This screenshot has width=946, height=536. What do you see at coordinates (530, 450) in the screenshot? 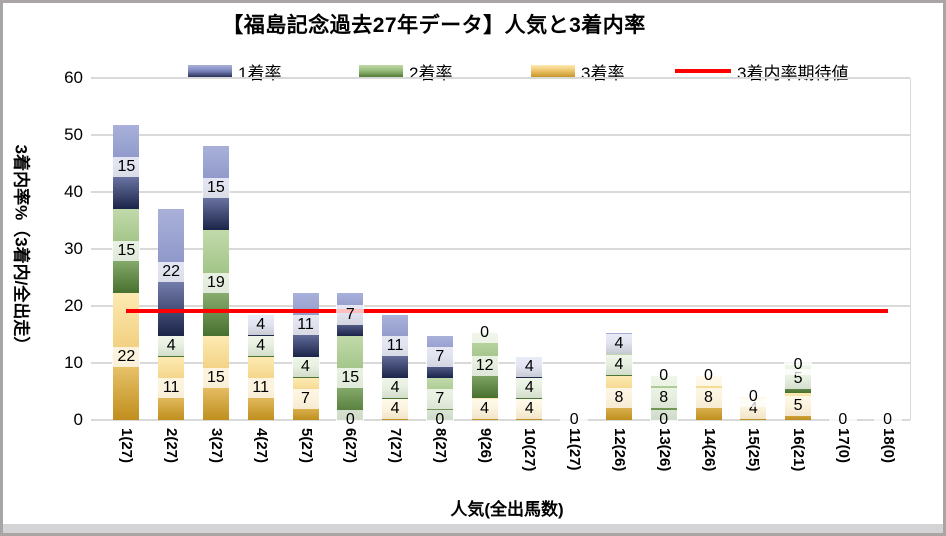
I see `x-axis-tick-text: 10(27)` at bounding box center [530, 450].